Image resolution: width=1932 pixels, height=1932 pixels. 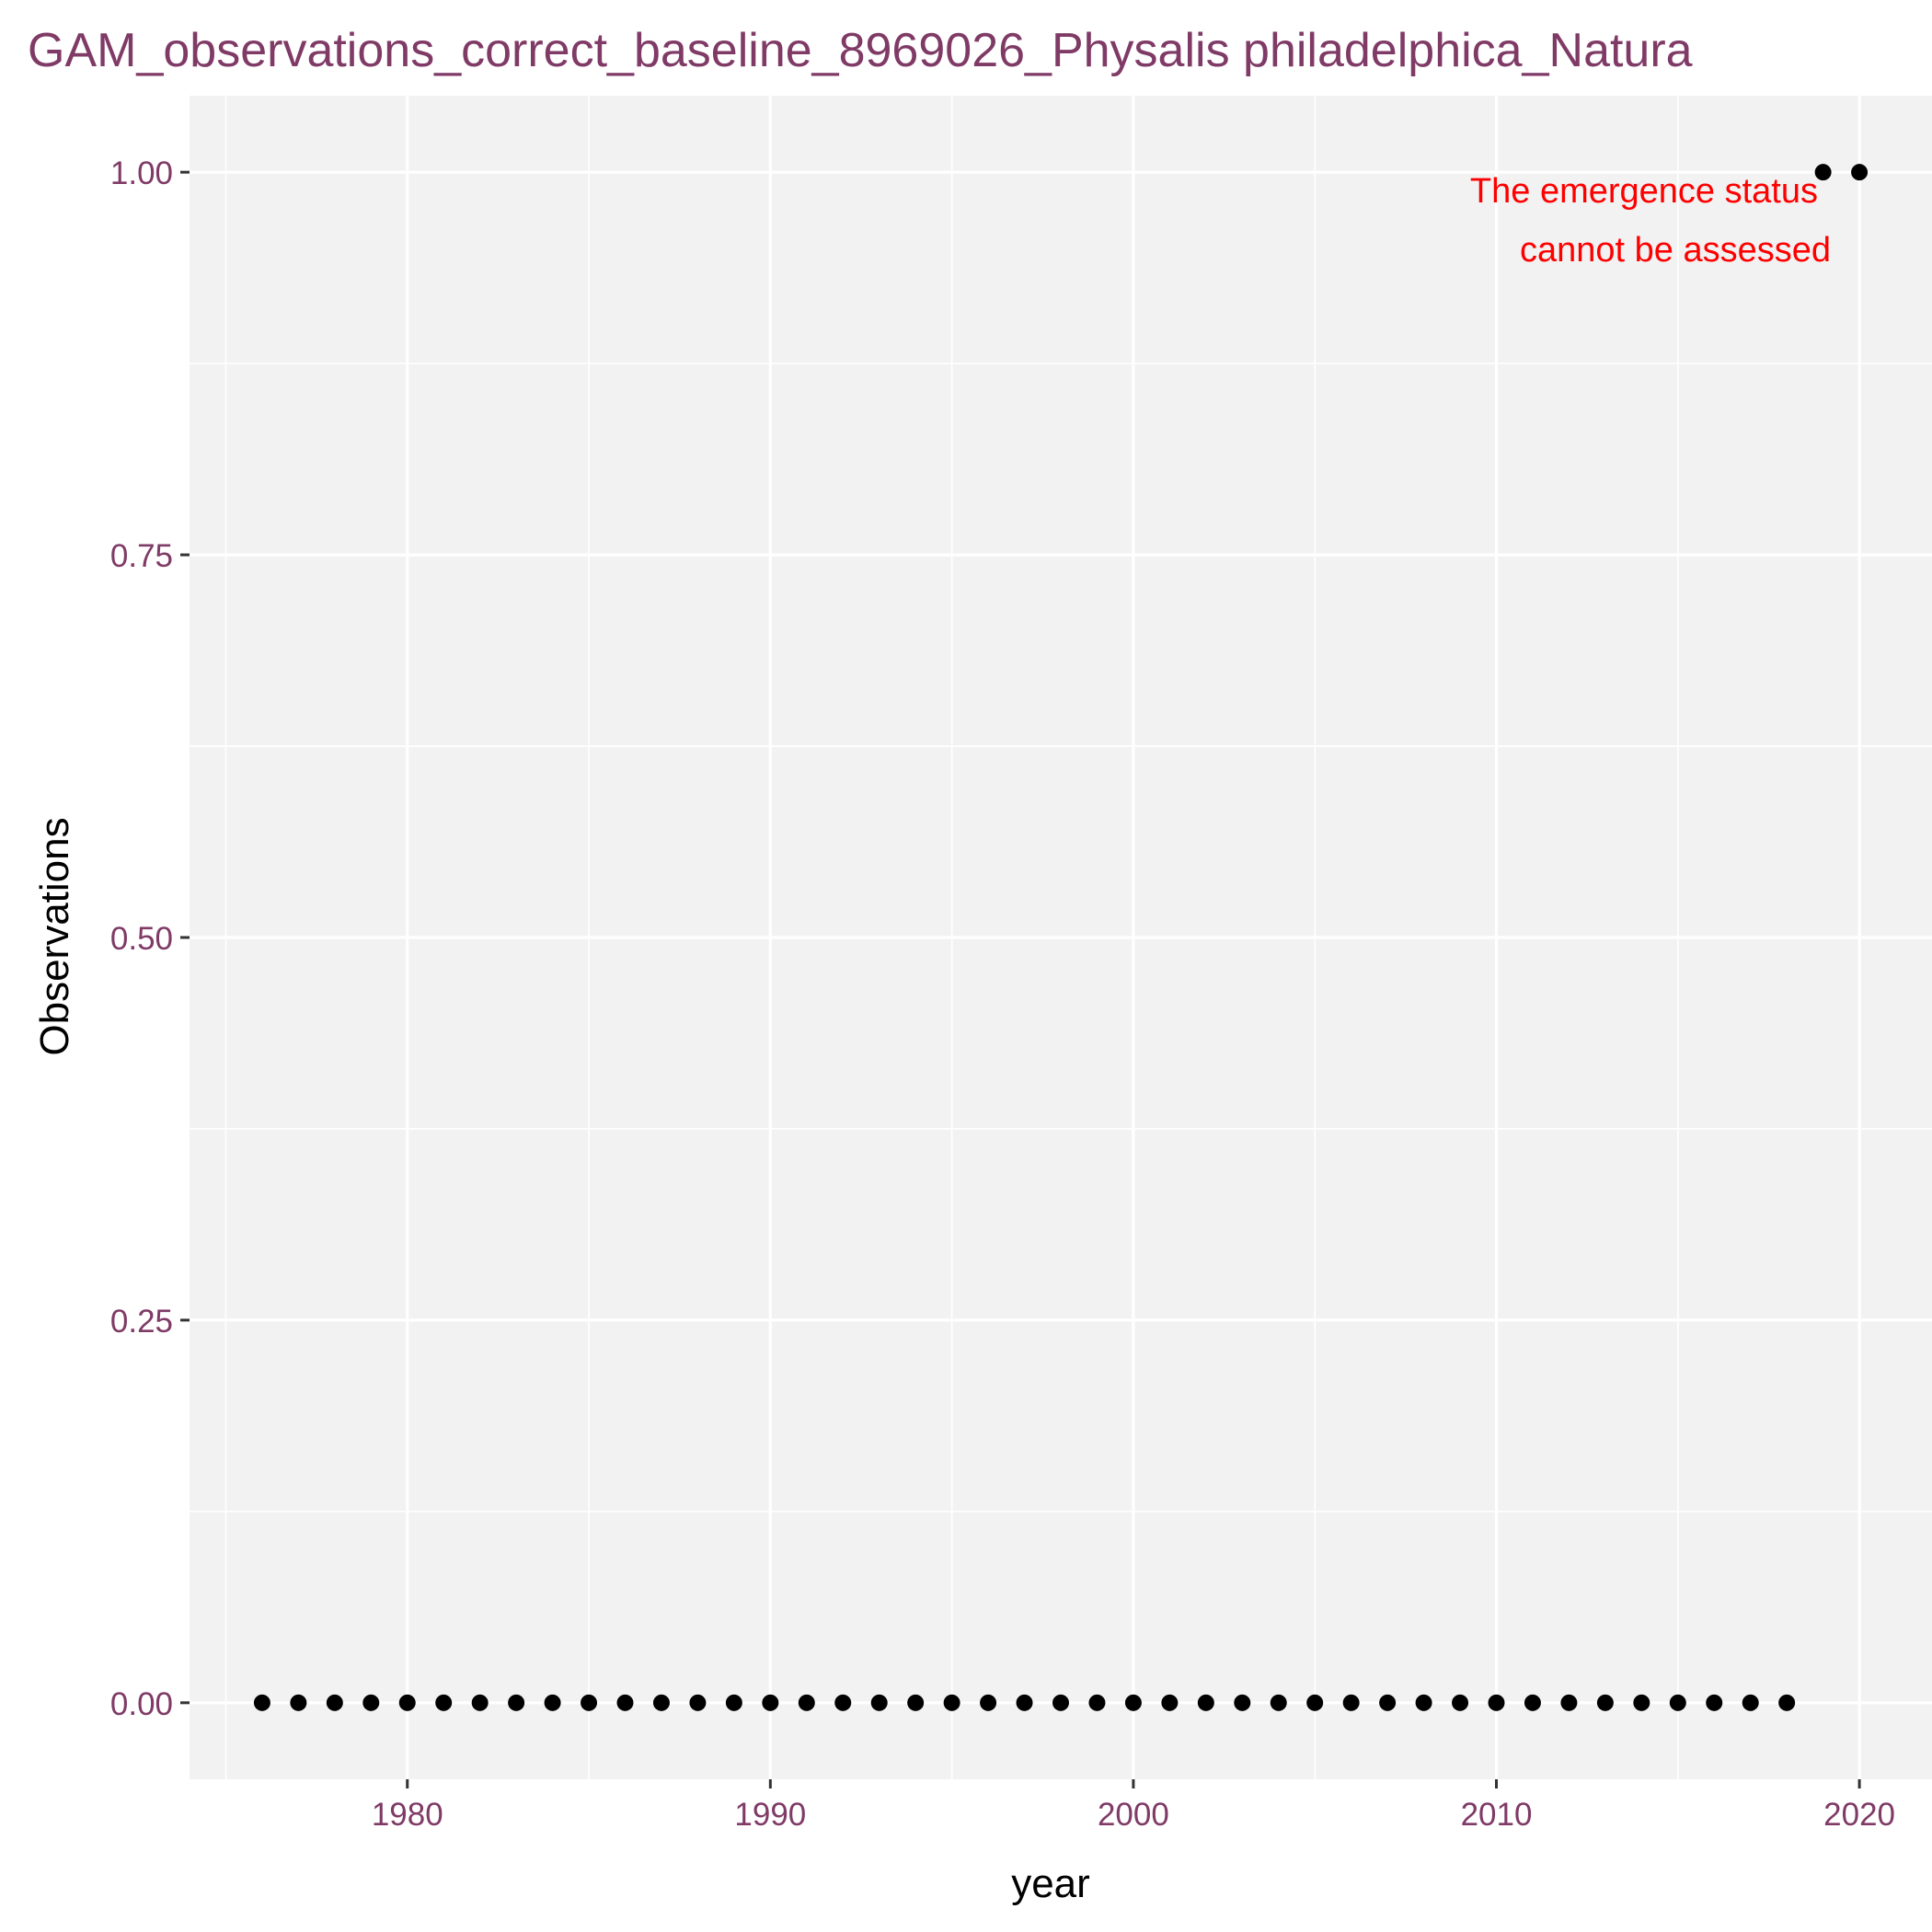 I want to click on y-axis: 0.00 0.25 0.50 0.75 1.00, so click(x=150, y=938).